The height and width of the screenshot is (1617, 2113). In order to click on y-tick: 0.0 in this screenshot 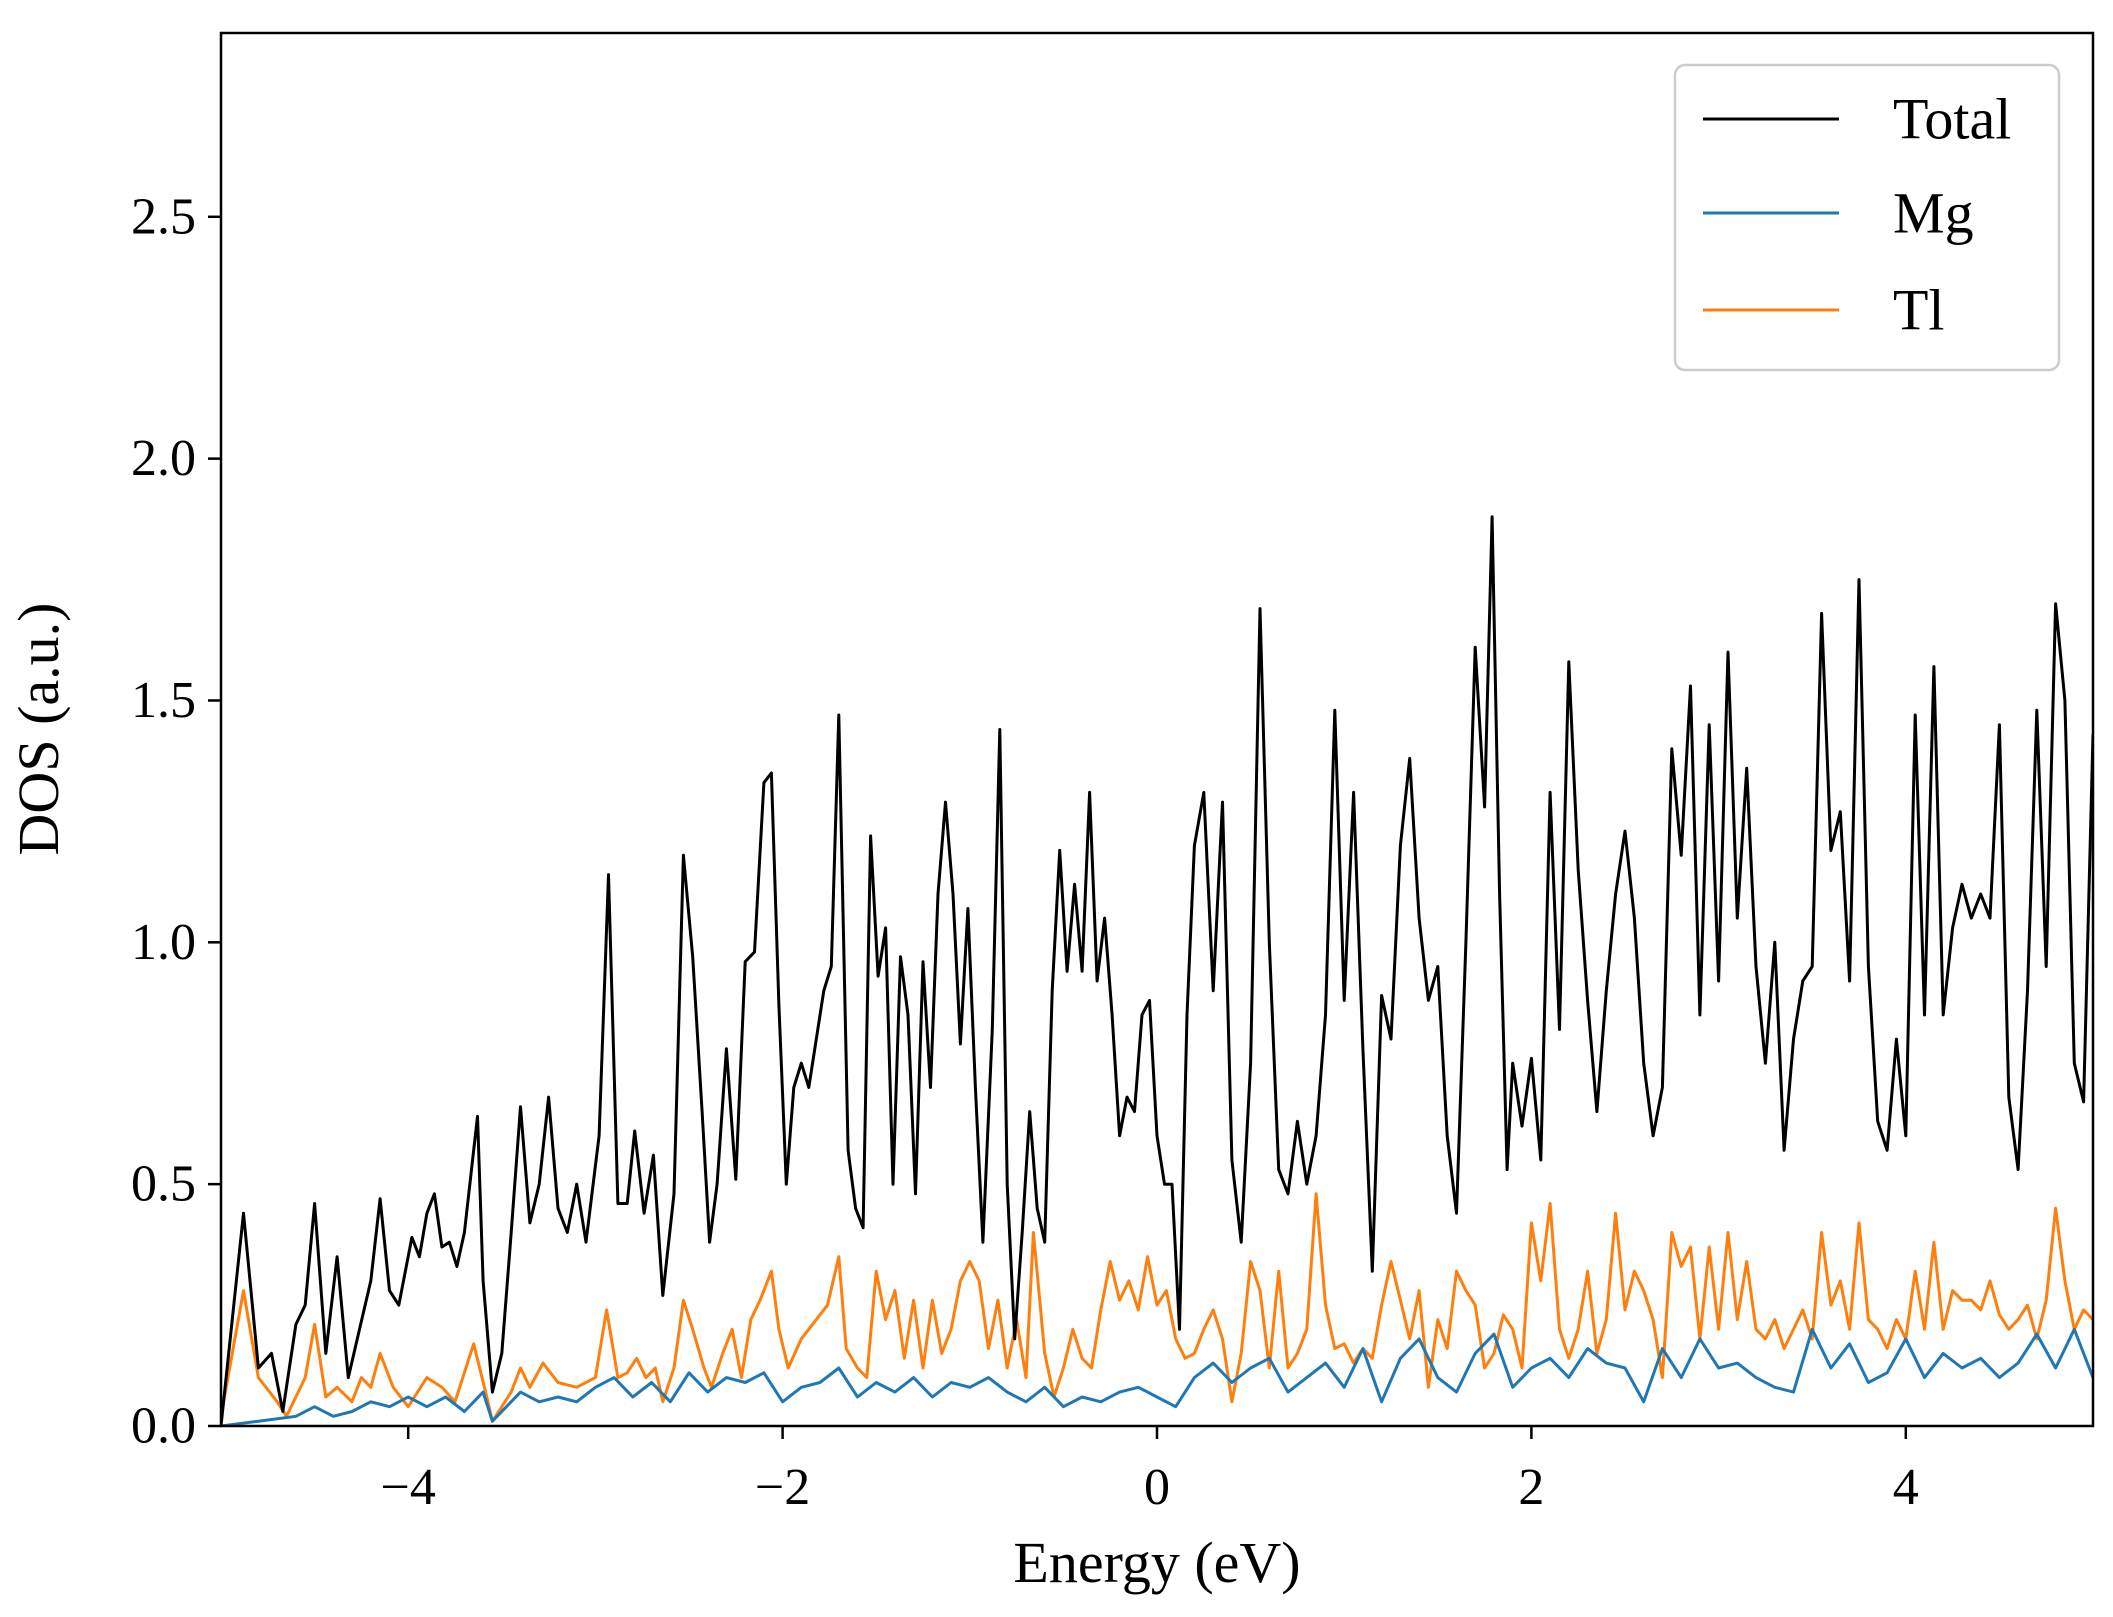, I will do `click(176, 1426)`.